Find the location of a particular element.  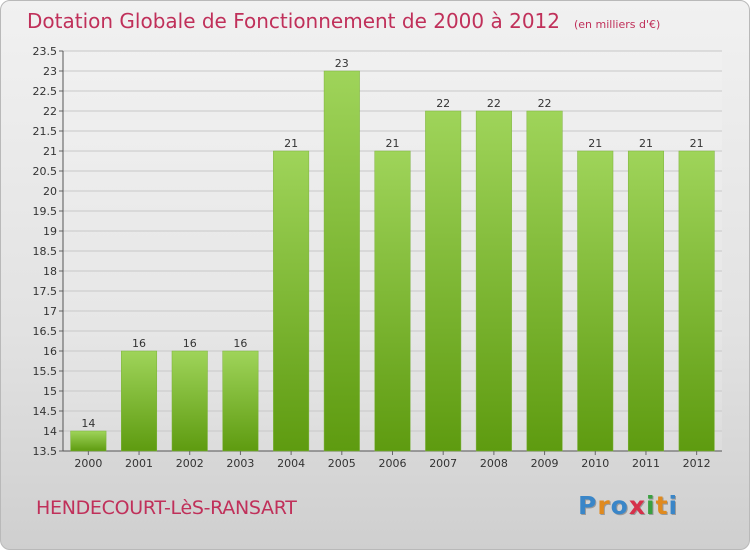

y-tick-label: 21.5 is located at coordinates (45, 131).